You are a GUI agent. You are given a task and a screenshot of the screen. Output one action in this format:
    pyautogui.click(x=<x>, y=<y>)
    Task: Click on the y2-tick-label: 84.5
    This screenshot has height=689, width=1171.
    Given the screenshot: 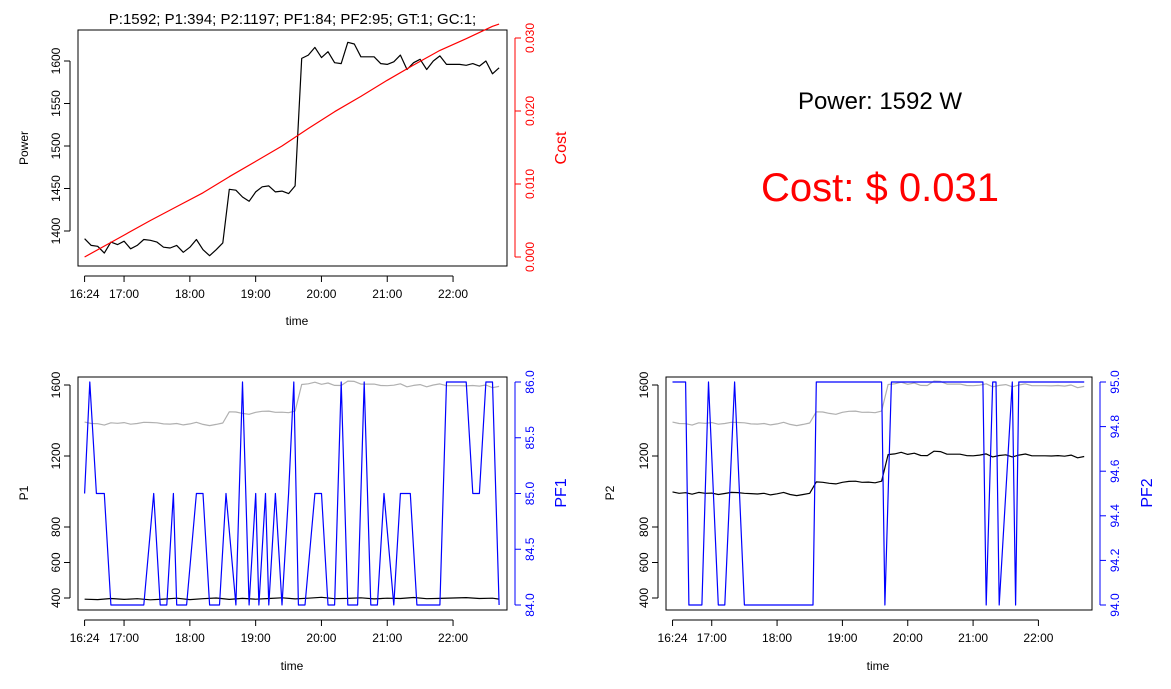 What is the action you would take?
    pyautogui.click(x=530, y=549)
    